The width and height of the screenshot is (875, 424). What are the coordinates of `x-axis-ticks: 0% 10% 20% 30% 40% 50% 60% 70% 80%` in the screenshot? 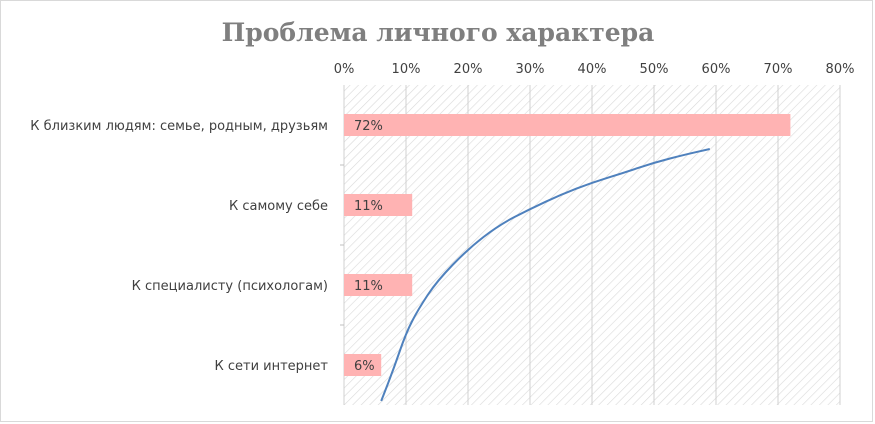 It's located at (594, 69).